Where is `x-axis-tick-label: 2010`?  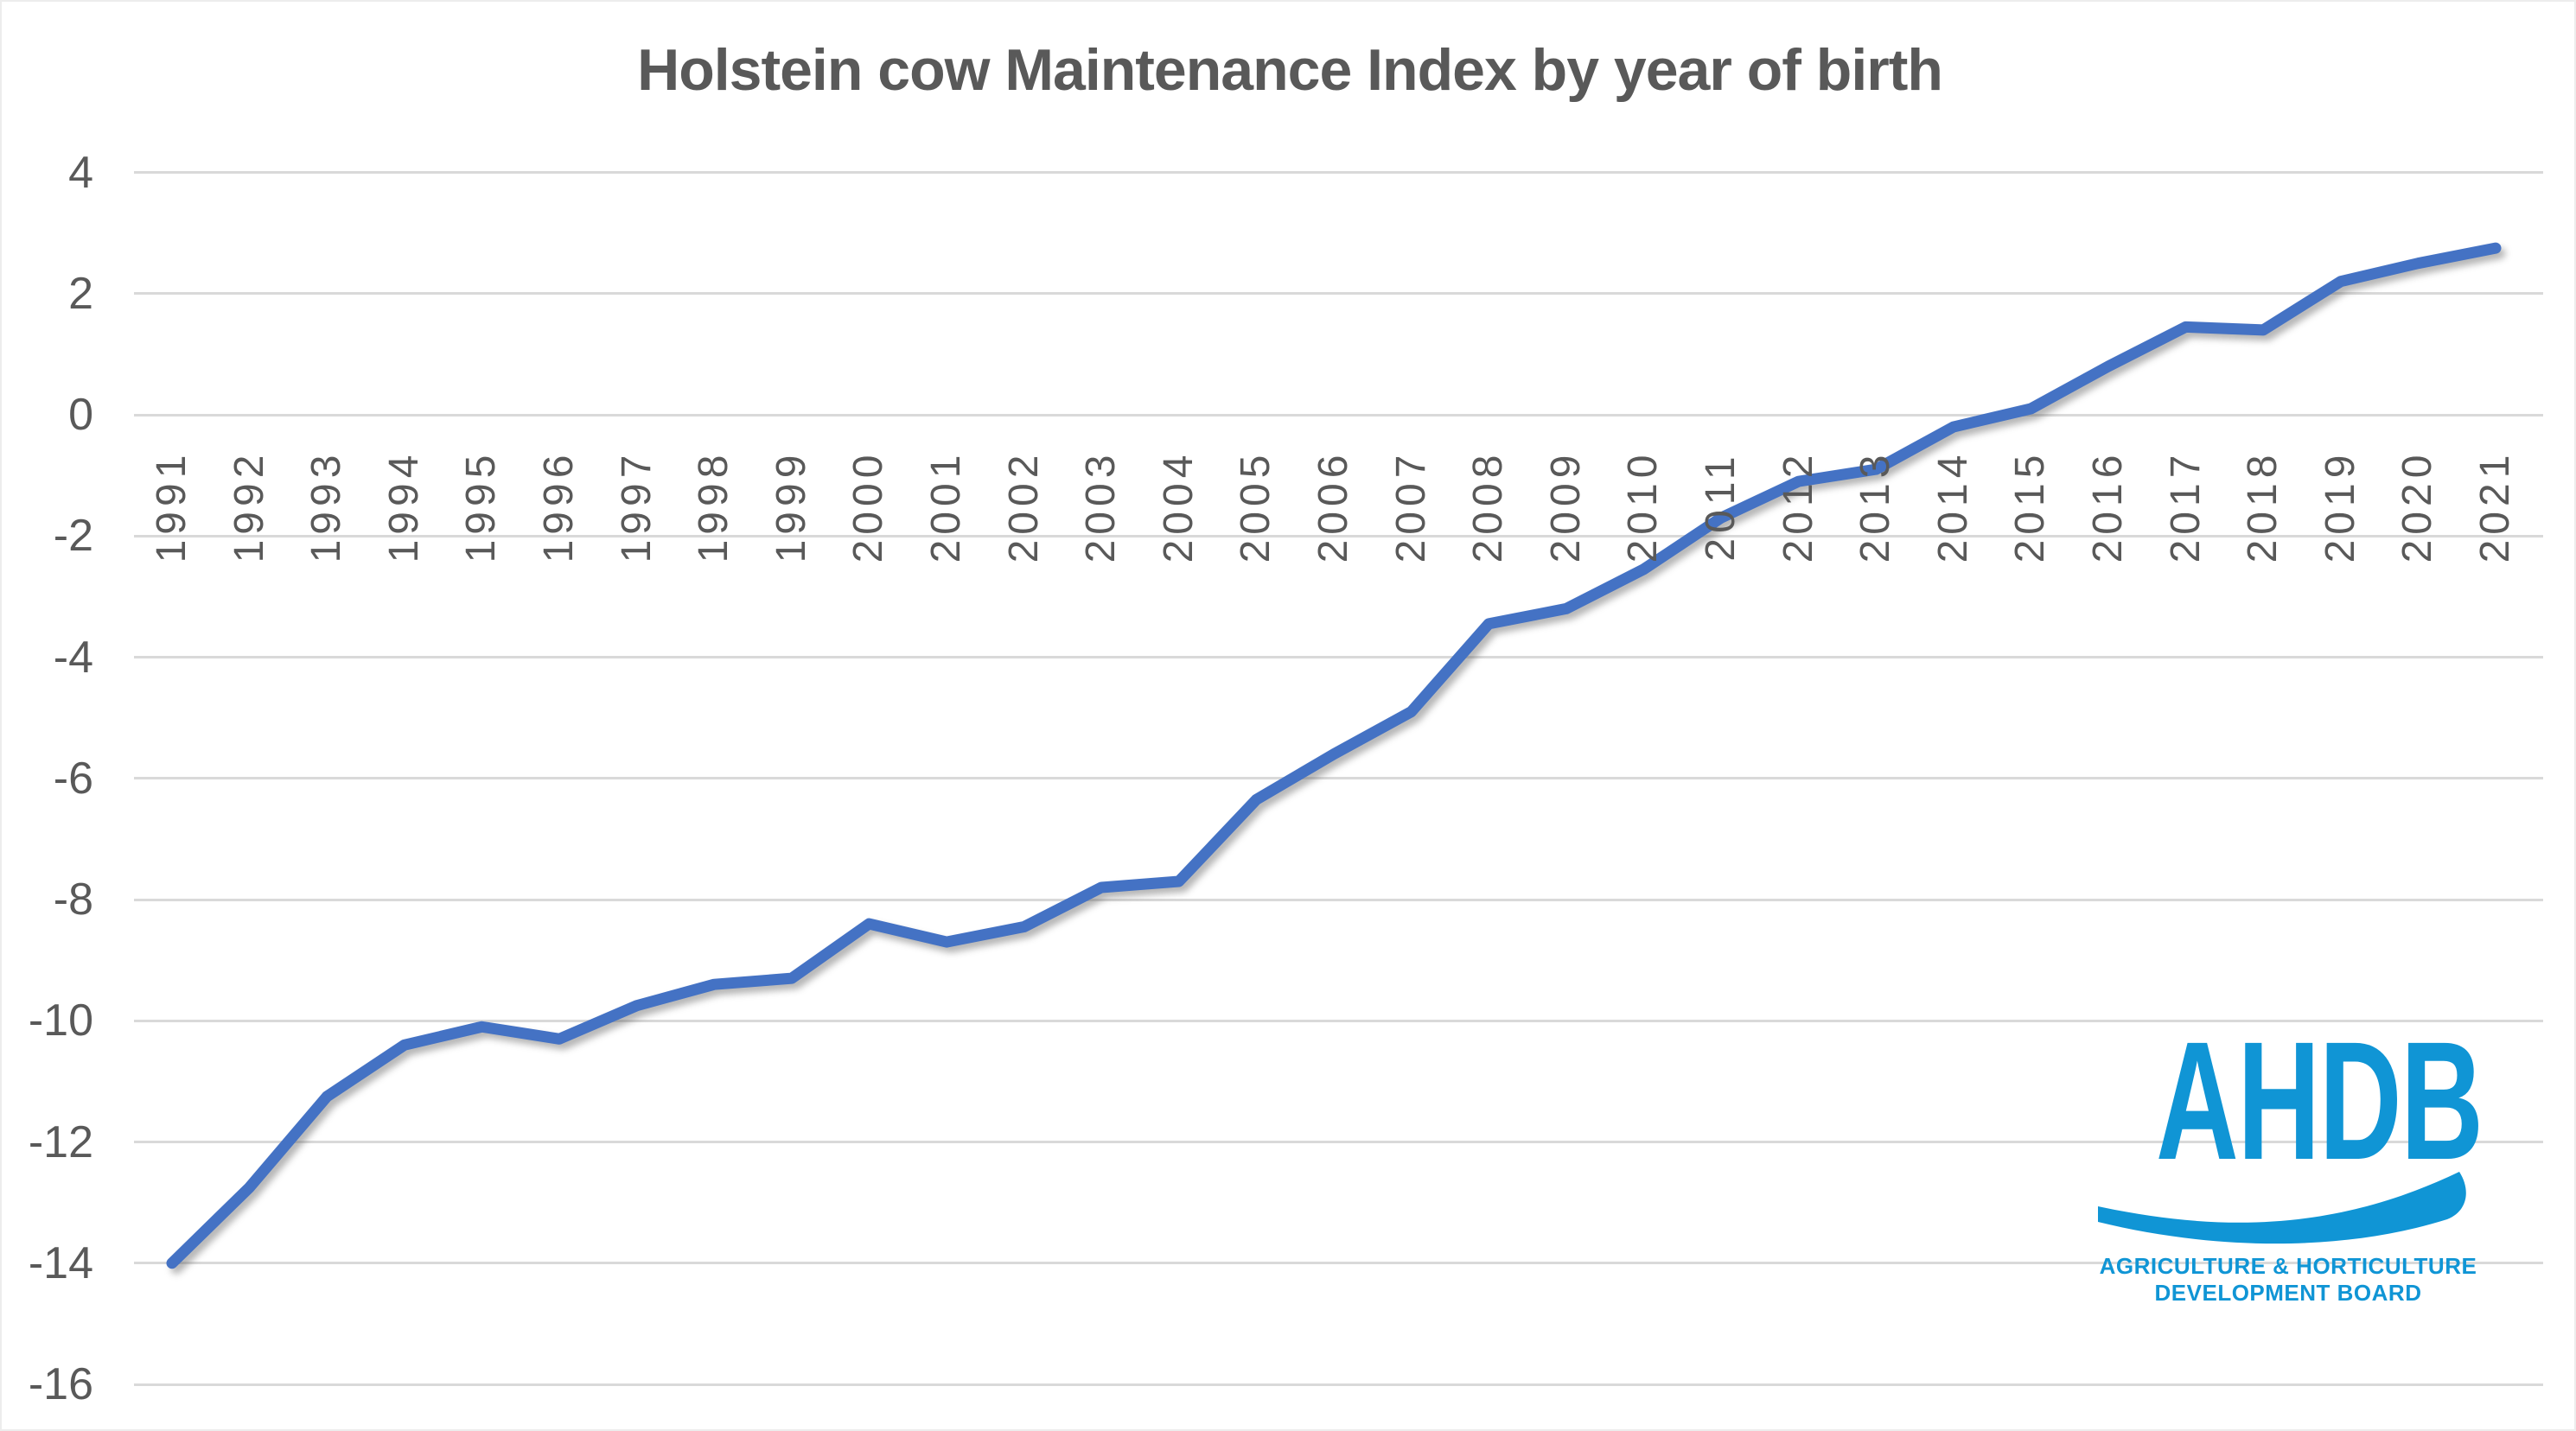 x-axis-tick-label: 2010 is located at coordinates (1643, 506).